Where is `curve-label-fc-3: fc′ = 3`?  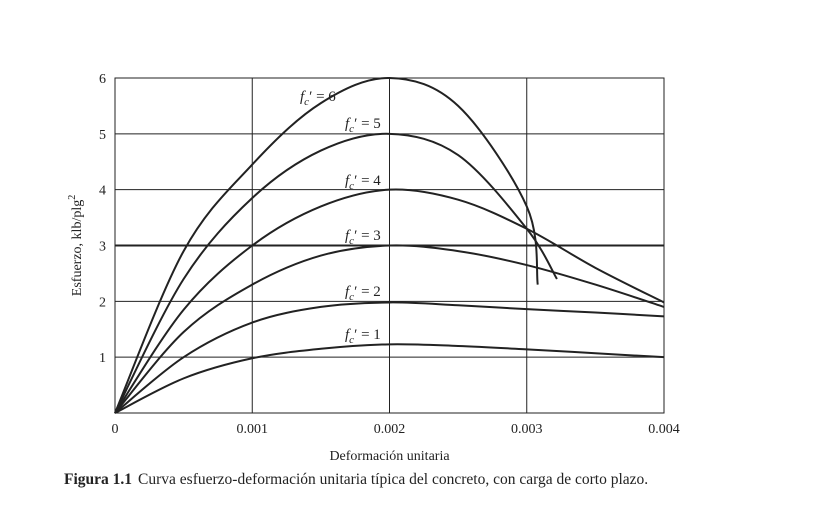
curve-label-fc-3: fc′ = 3 is located at coordinates (363, 237).